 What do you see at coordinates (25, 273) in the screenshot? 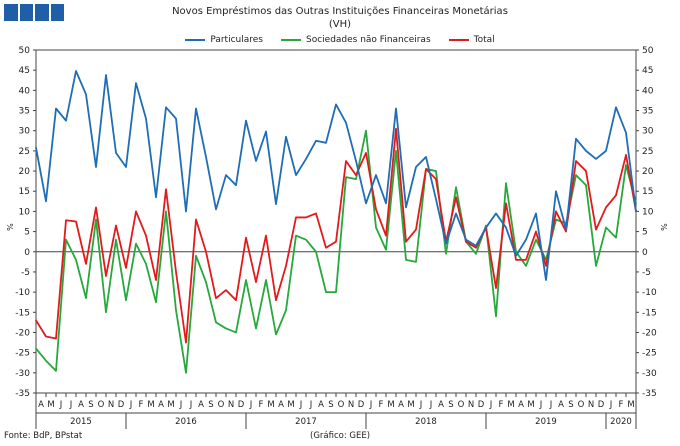
I see `y-tick-label-left: -5` at bounding box center [25, 273].